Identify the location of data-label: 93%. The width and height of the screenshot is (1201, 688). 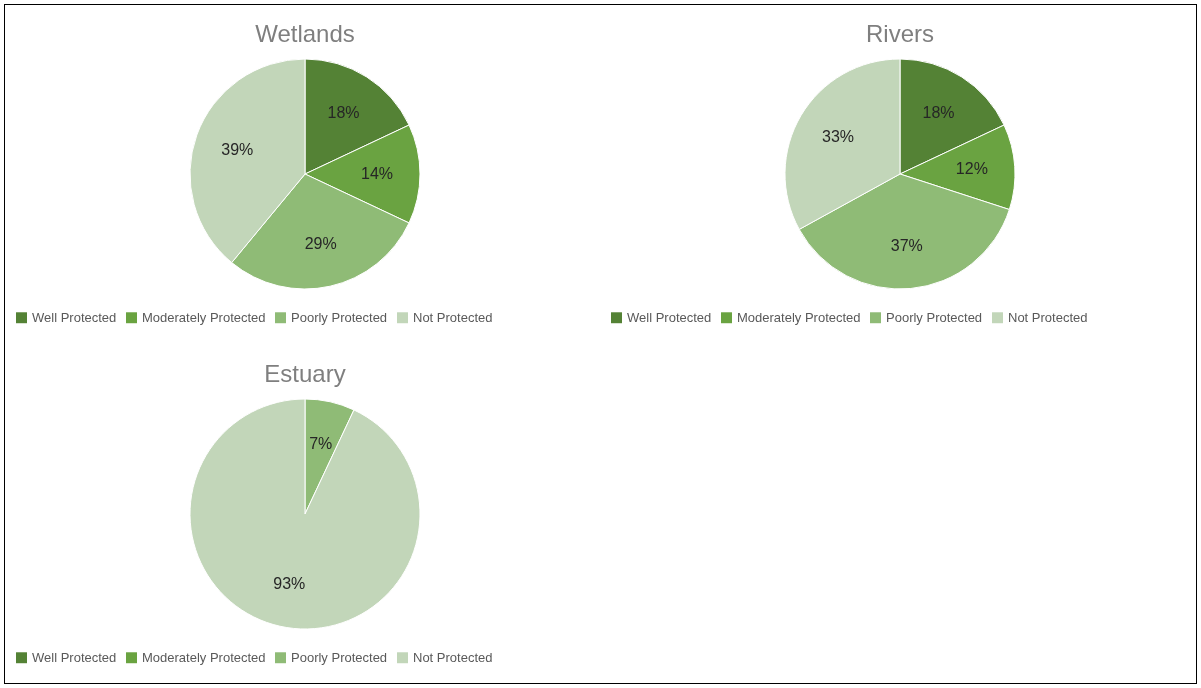
(289, 584).